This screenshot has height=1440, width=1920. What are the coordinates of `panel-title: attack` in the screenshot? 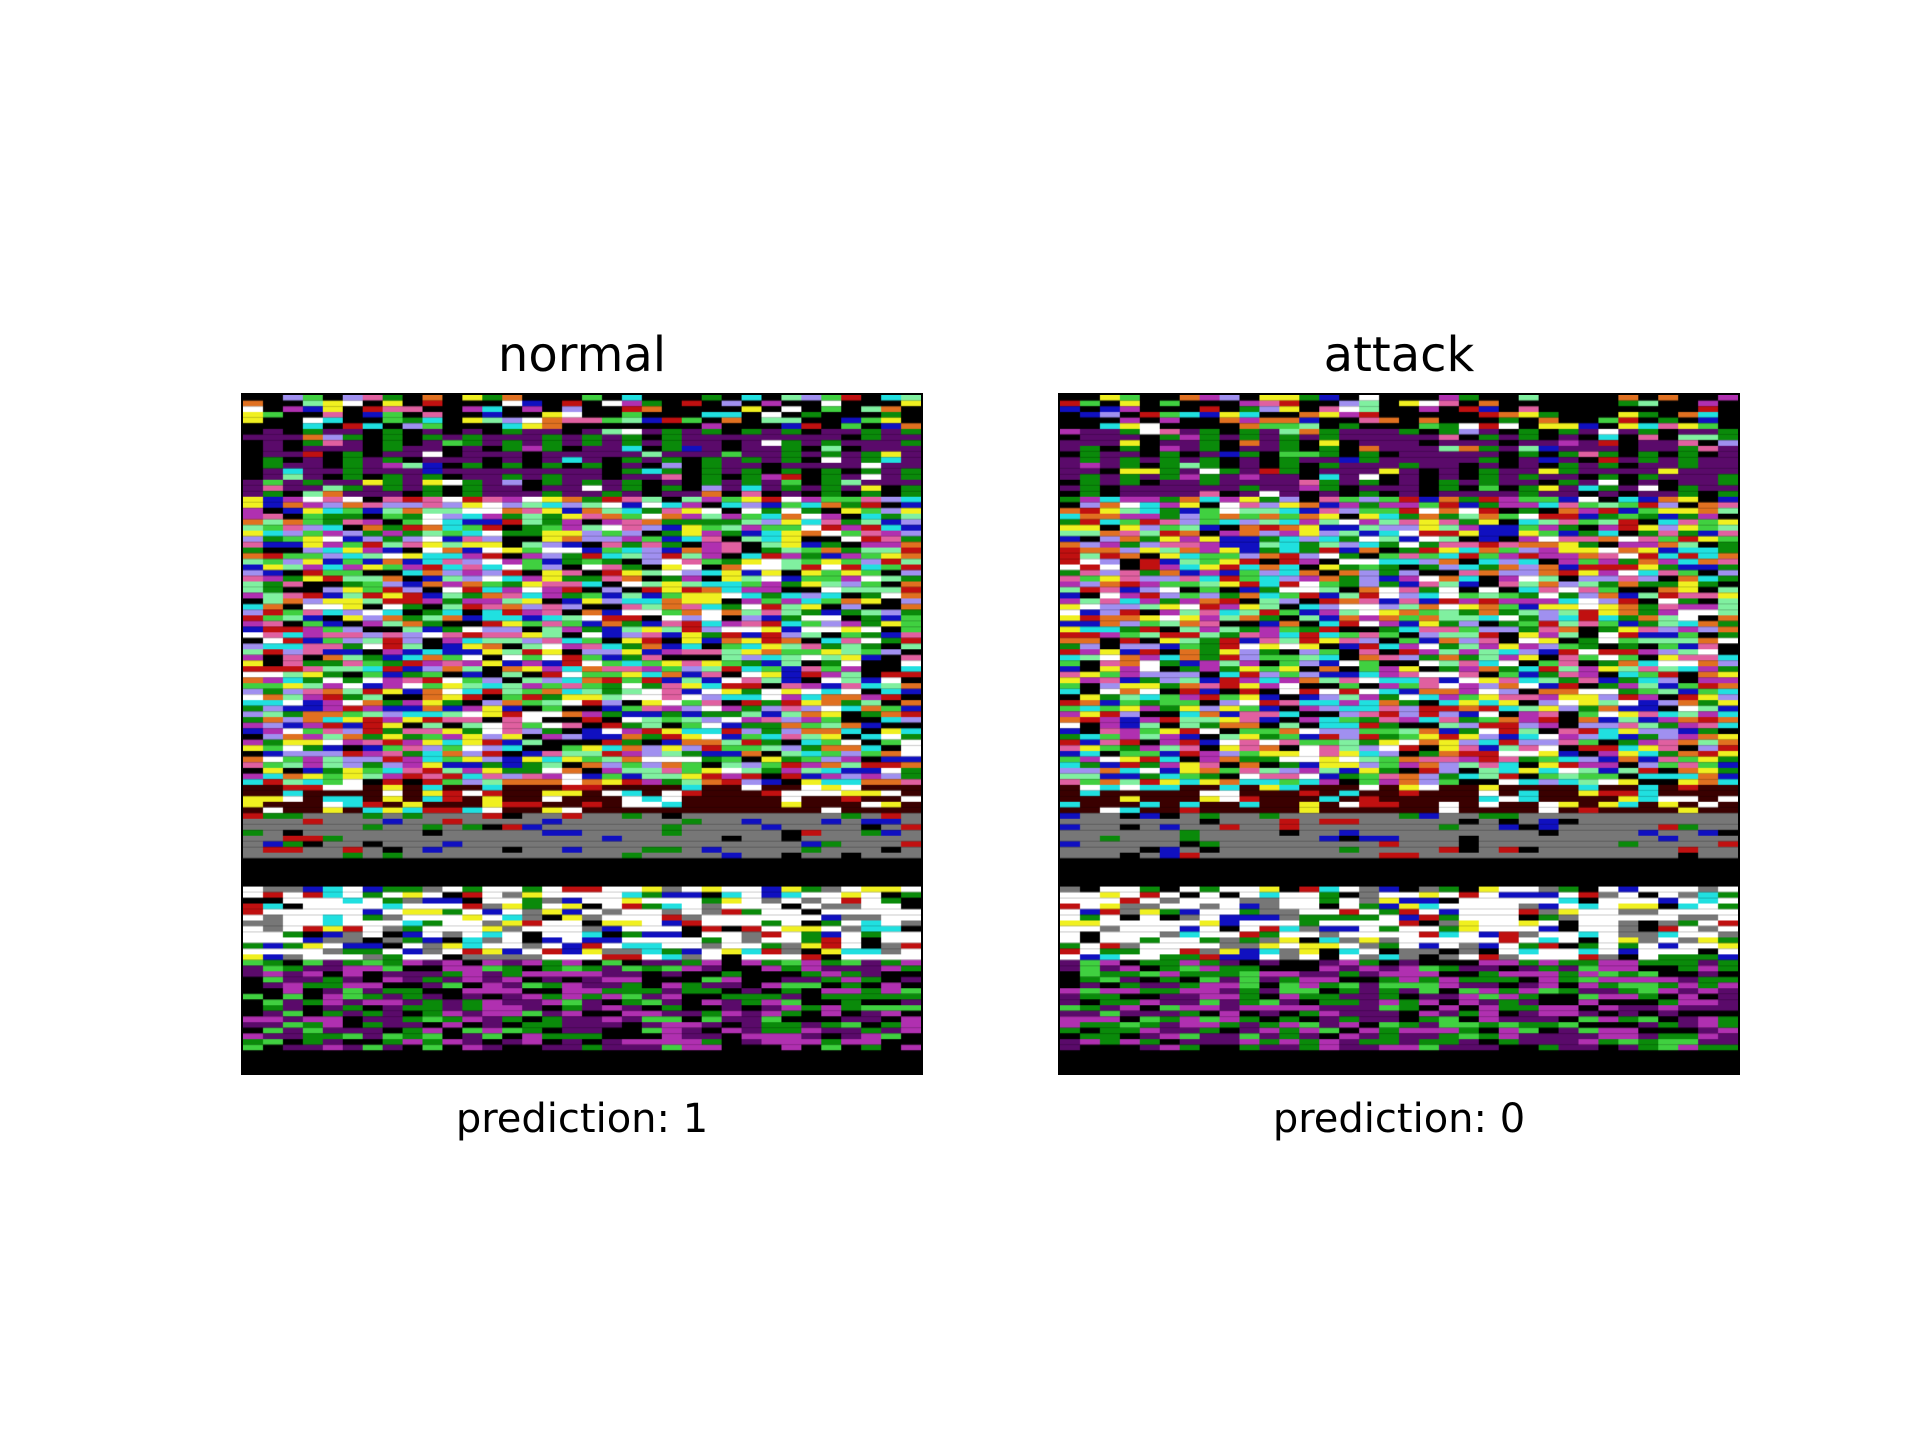 It's located at (1399, 355).